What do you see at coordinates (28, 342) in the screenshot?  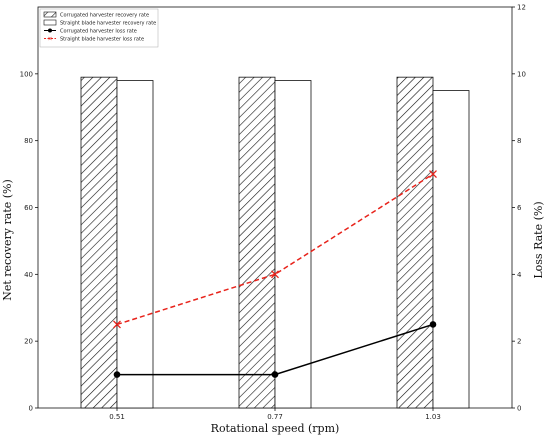 I see `left-tick-label: 20` at bounding box center [28, 342].